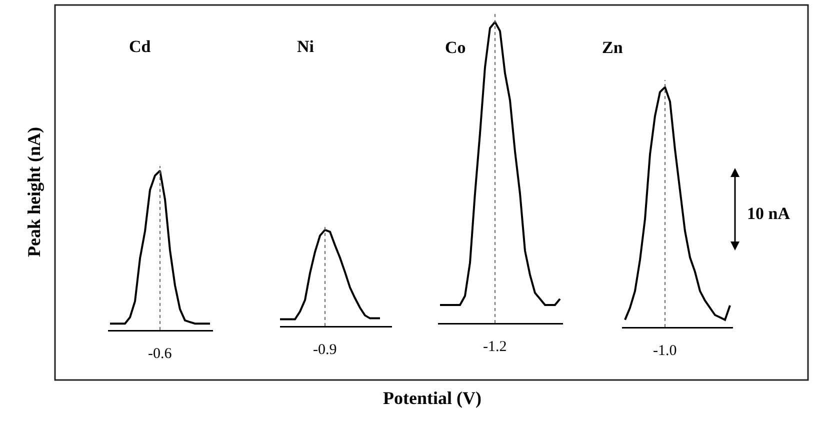  I want to click on text: Cd, so click(140, 46).